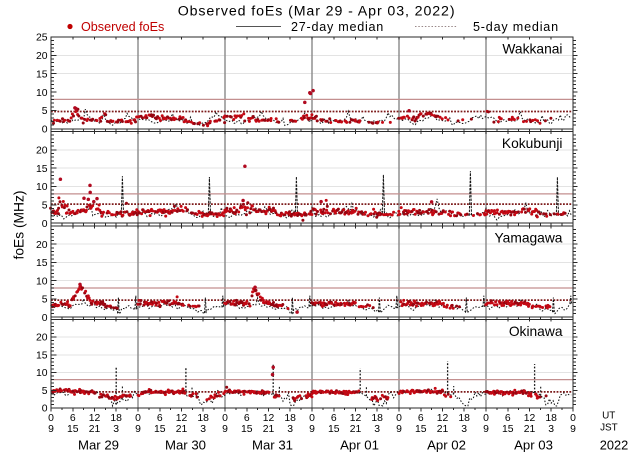 The image size is (640, 462). I want to click on svg-text: 2022, so click(614, 444).